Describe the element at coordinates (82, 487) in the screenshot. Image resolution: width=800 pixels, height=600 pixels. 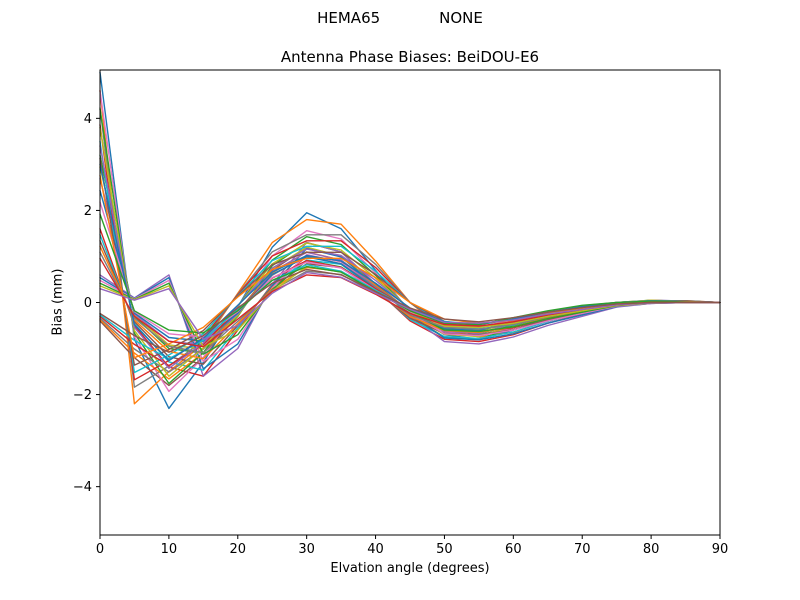
I see `y-tick-label: −4` at that location.